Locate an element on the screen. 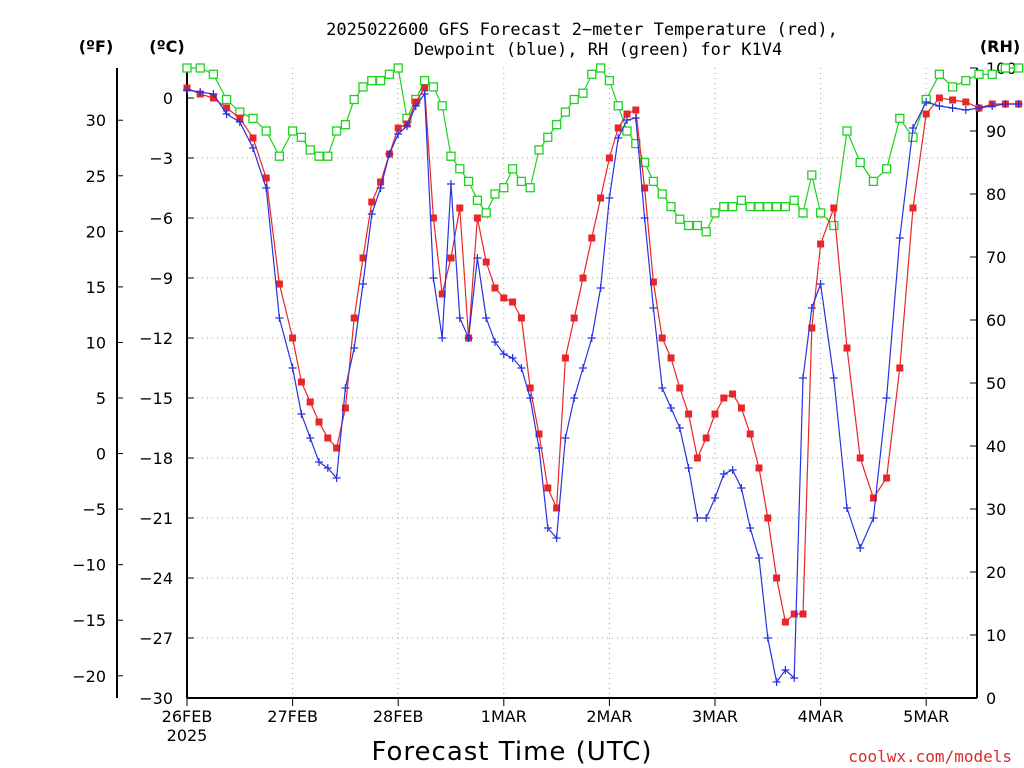  celsius-tick-label: −24 is located at coordinates (156, 578).